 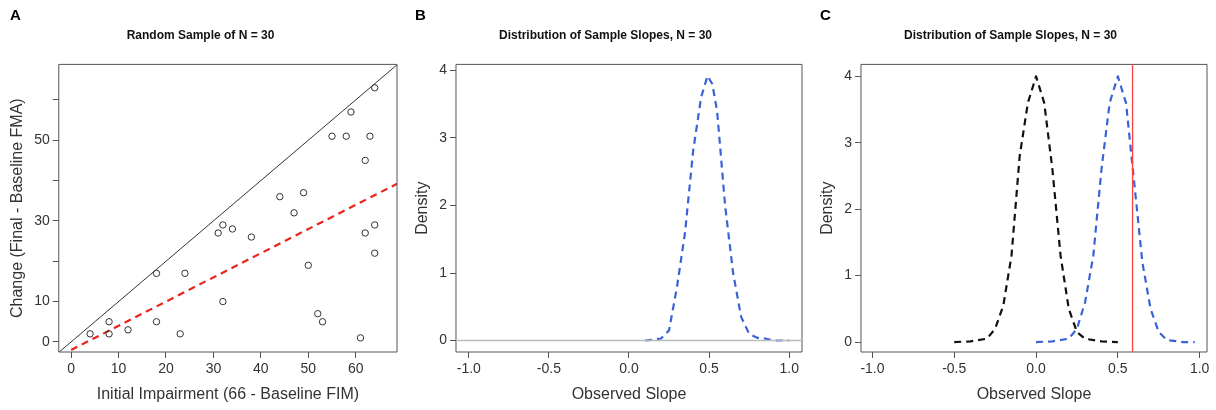 What do you see at coordinates (42, 300) in the screenshot?
I see `y-tick-label: 10` at bounding box center [42, 300].